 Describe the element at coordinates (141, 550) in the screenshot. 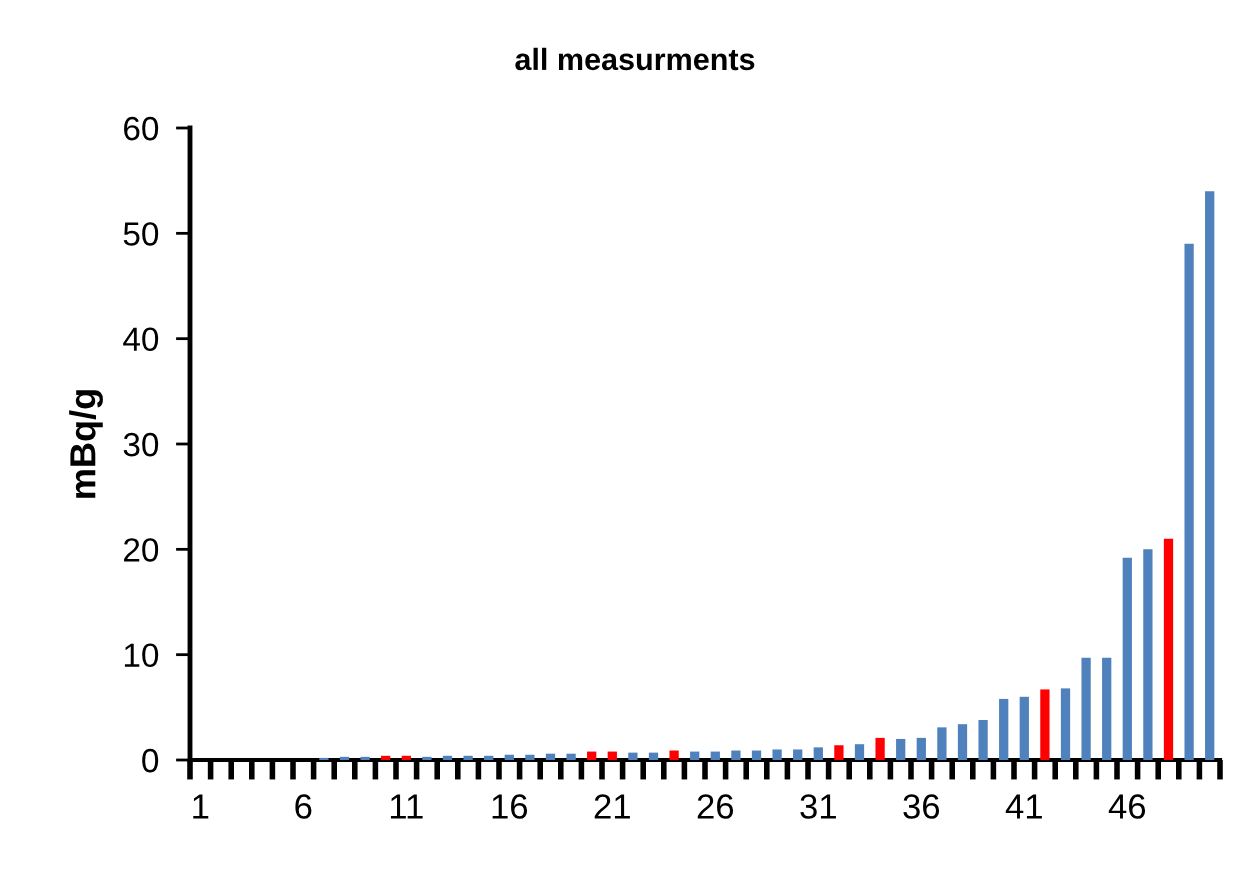

I see `y-tick-label: 20` at that location.